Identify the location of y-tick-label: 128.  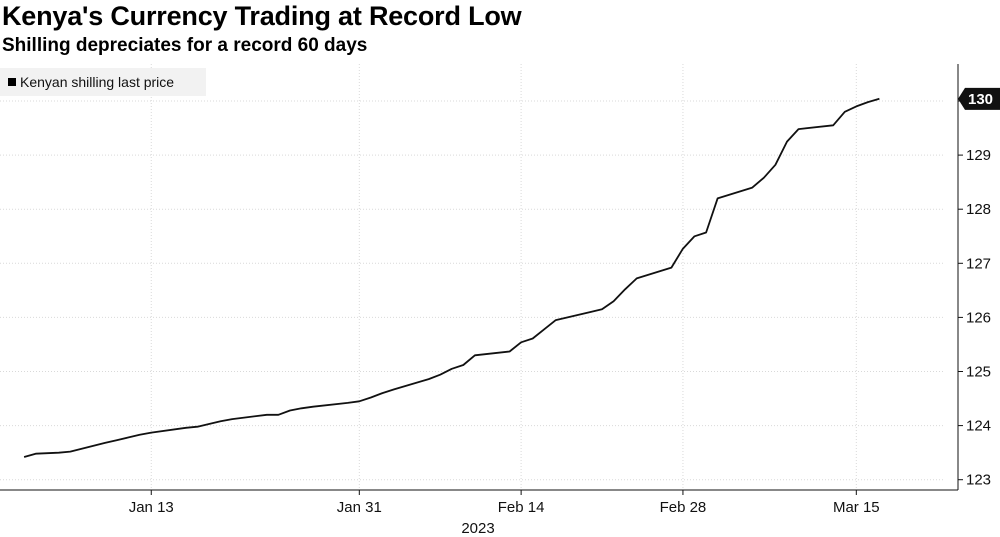
(978, 209).